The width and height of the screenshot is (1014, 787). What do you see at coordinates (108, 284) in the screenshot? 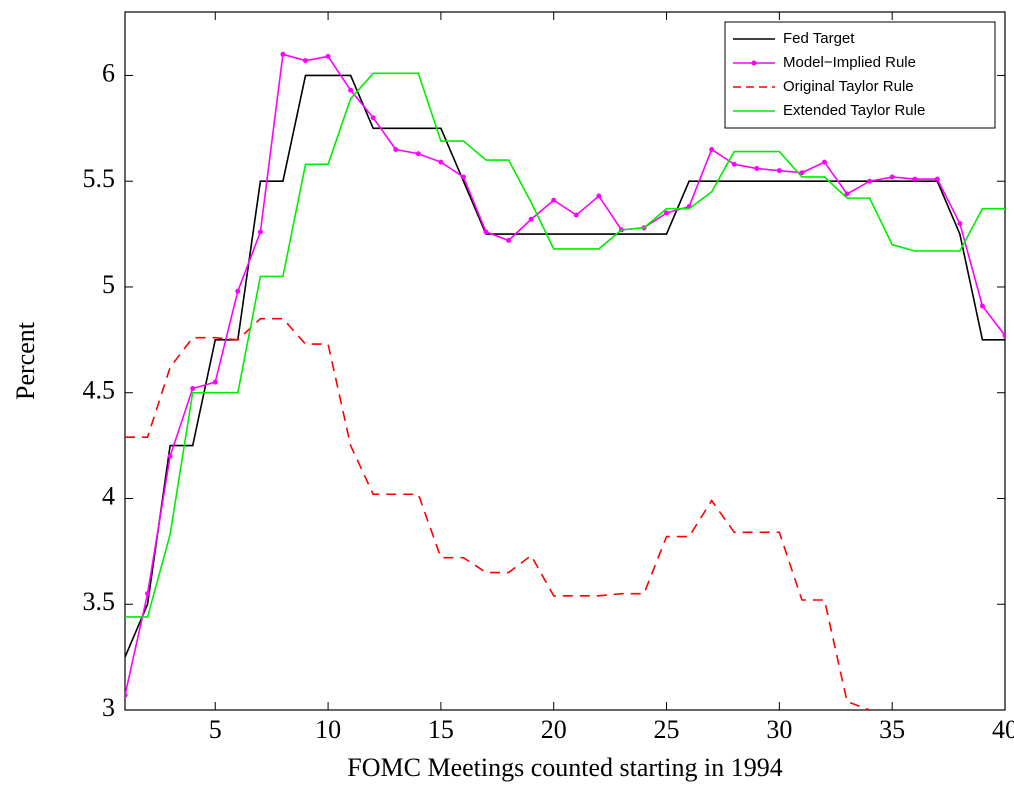
I see `y-tick-label: 5` at bounding box center [108, 284].